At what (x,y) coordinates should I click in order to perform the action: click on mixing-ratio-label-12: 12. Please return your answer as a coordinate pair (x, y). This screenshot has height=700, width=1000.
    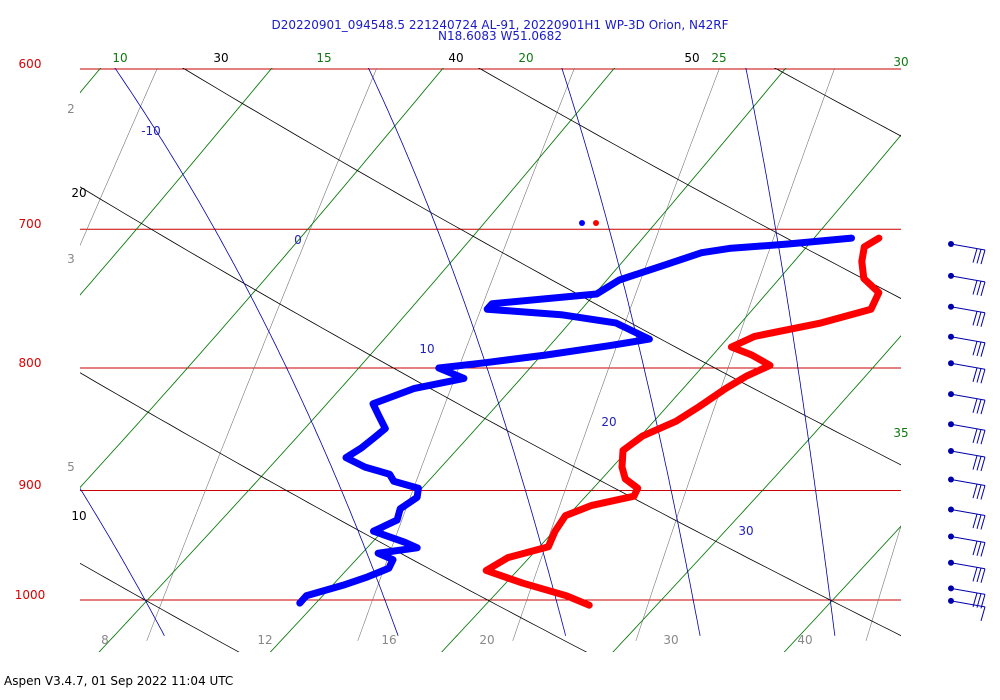
    Looking at the image, I should click on (264, 640).